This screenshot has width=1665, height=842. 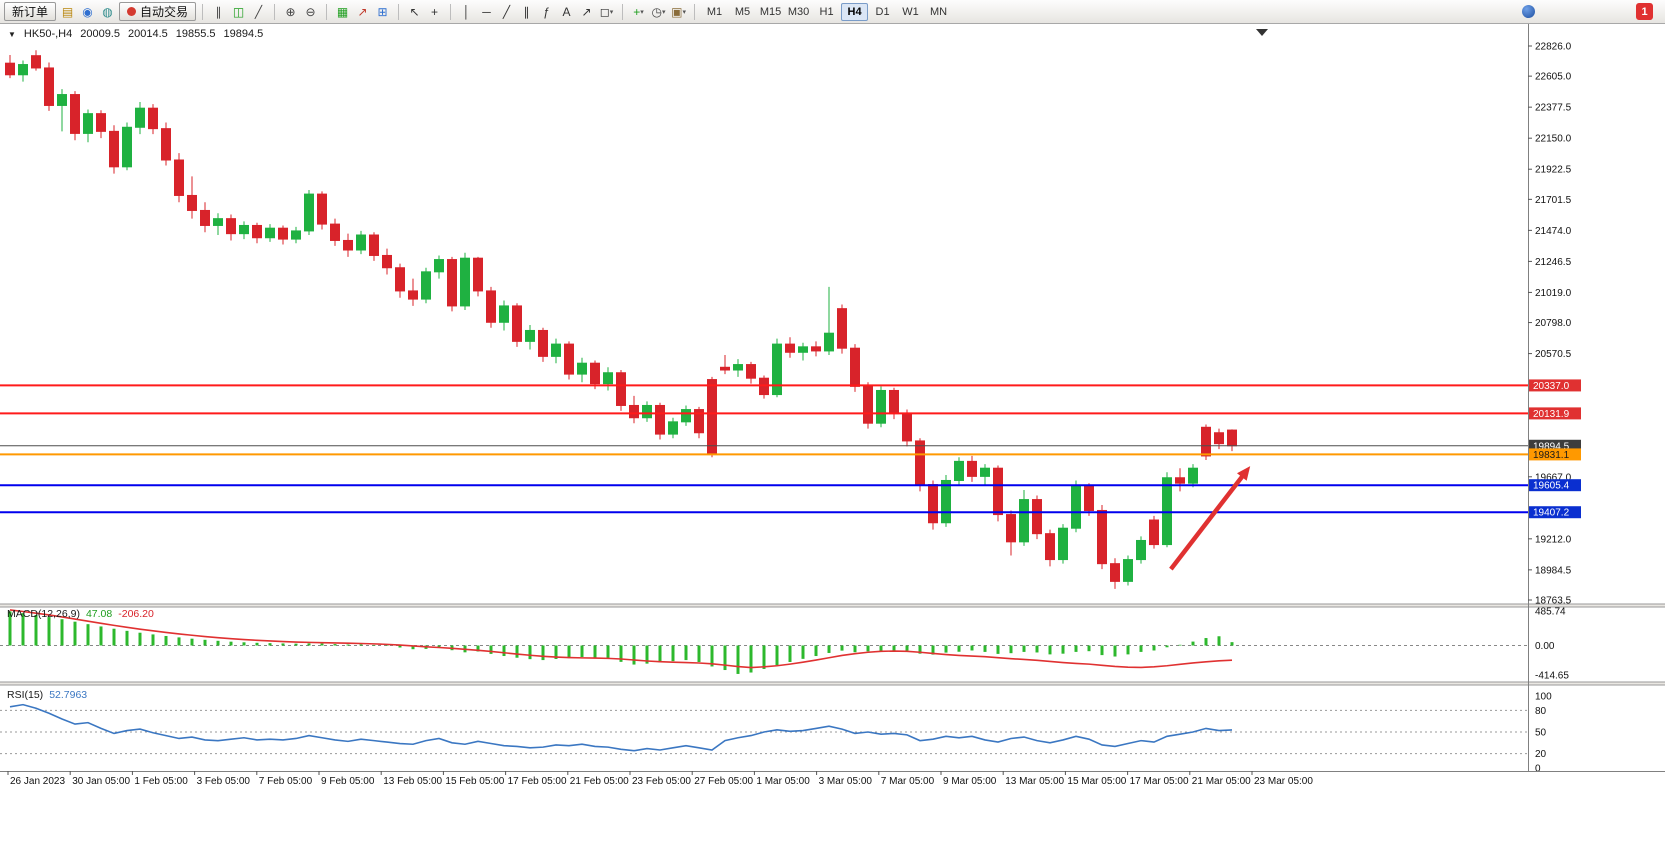 I want to click on svg-text: 1 Feb 05:00, so click(x=161, y=781).